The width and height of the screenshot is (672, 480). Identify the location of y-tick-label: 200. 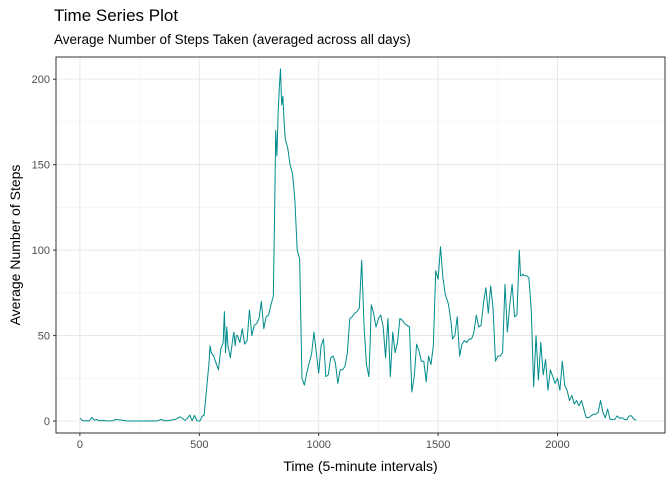
(41, 80).